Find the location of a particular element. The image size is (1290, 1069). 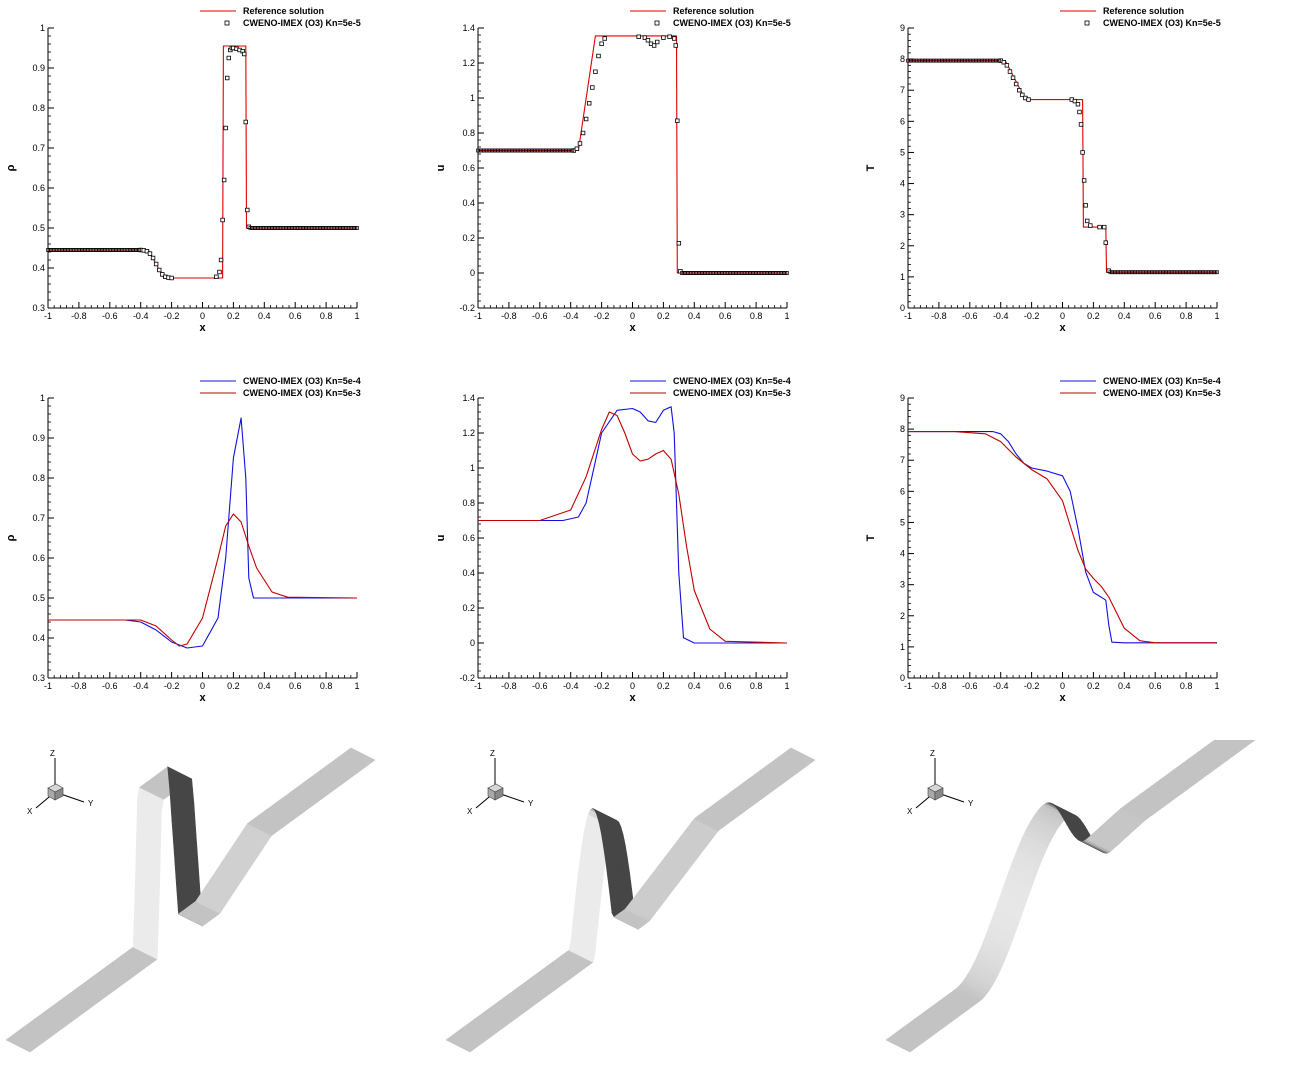

y-axis-label: u is located at coordinates (441, 538).